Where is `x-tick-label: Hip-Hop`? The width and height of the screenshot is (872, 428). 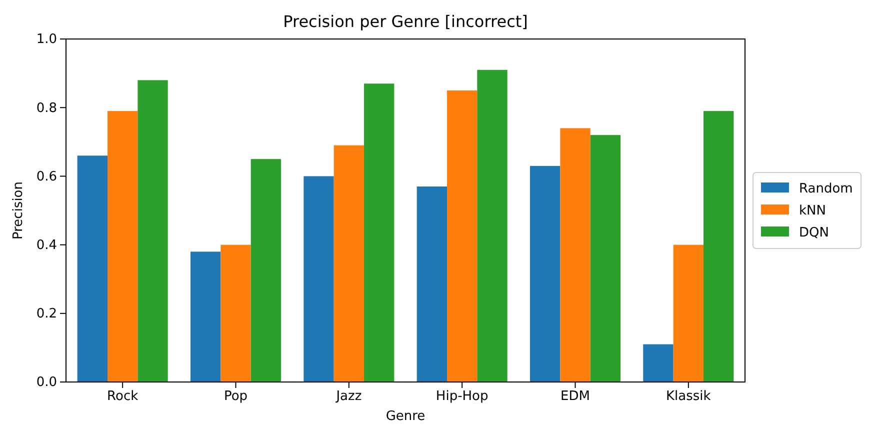 x-tick-label: Hip-Hop is located at coordinates (462, 396).